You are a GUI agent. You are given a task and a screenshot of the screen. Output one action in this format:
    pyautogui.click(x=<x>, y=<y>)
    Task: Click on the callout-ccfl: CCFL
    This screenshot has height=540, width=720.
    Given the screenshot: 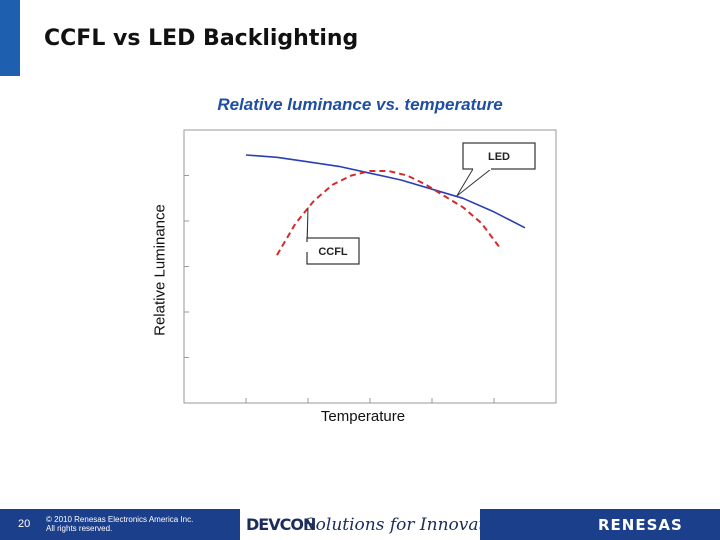 What is the action you would take?
    pyautogui.click(x=333, y=236)
    